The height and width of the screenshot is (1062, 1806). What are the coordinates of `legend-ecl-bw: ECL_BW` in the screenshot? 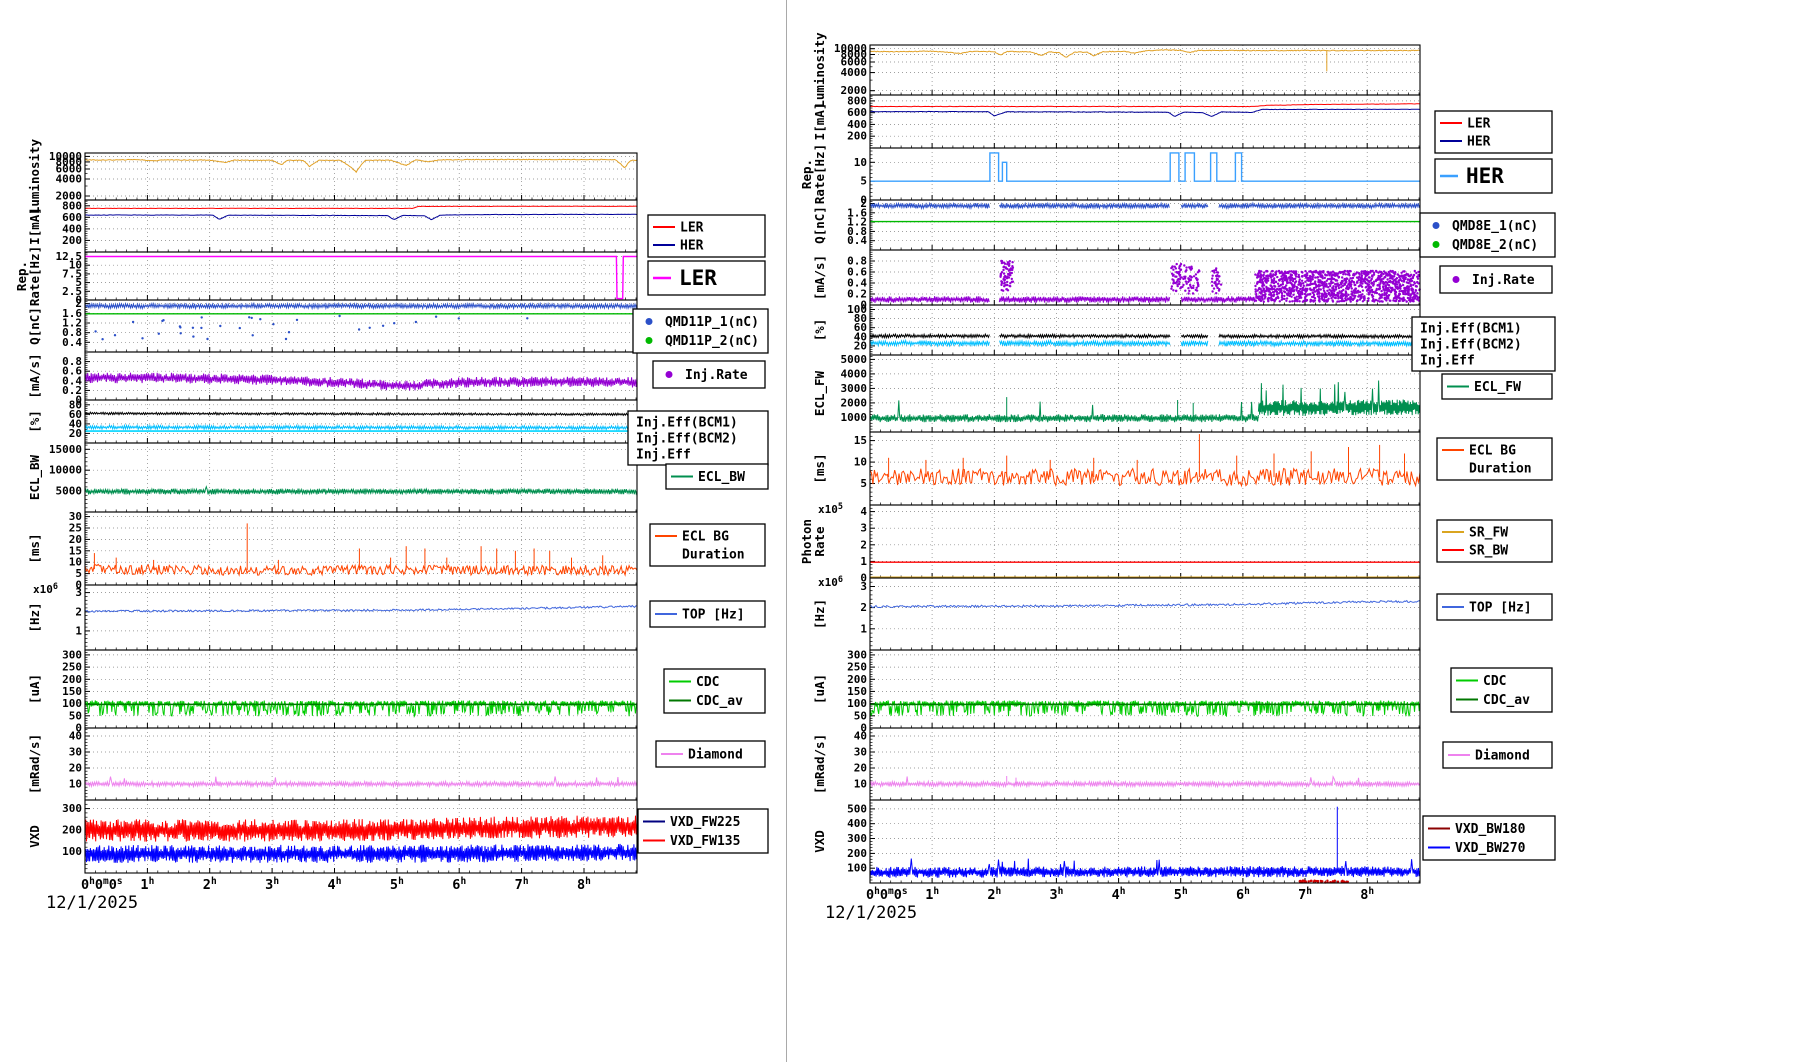 It's located at (717, 476).